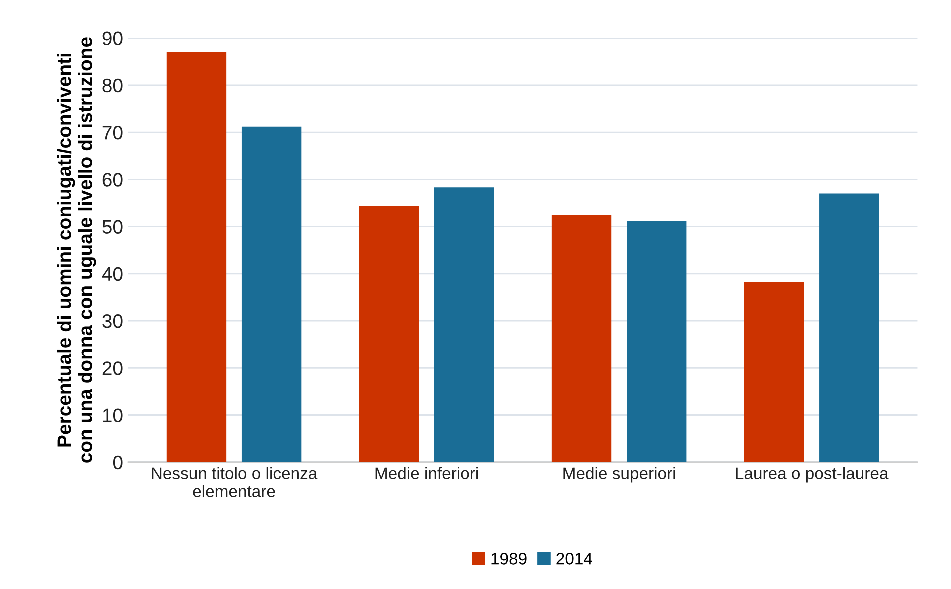 The height and width of the screenshot is (589, 951). What do you see at coordinates (112, 274) in the screenshot?
I see `y-tick-label: 40` at bounding box center [112, 274].